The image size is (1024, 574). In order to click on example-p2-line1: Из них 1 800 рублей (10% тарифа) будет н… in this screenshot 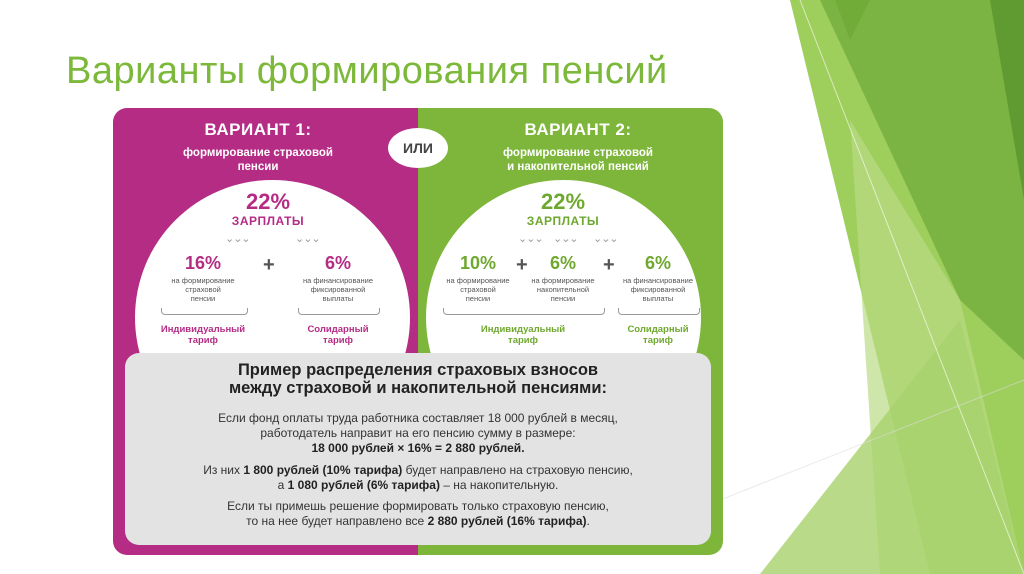, I will do `click(418, 470)`.